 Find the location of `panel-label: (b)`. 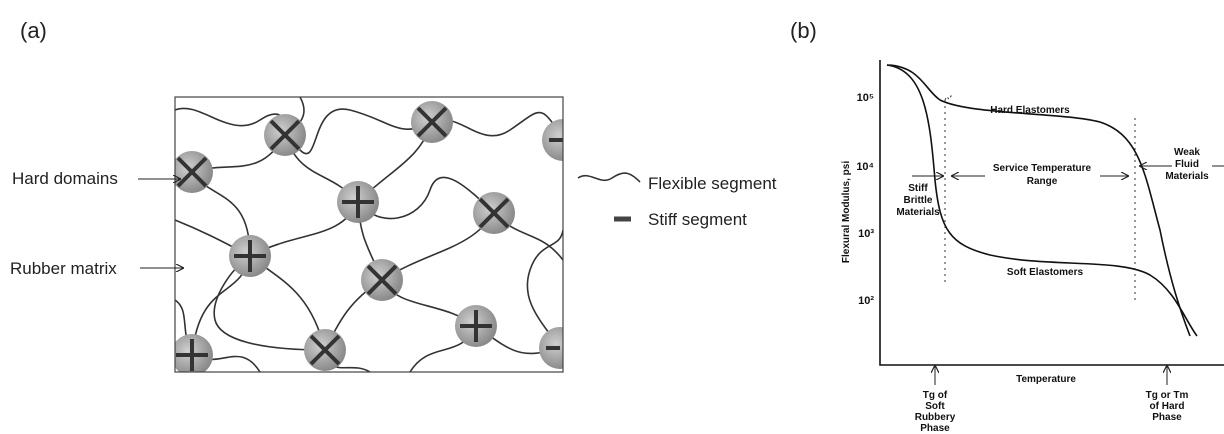

panel-label: (b) is located at coordinates (803, 30).